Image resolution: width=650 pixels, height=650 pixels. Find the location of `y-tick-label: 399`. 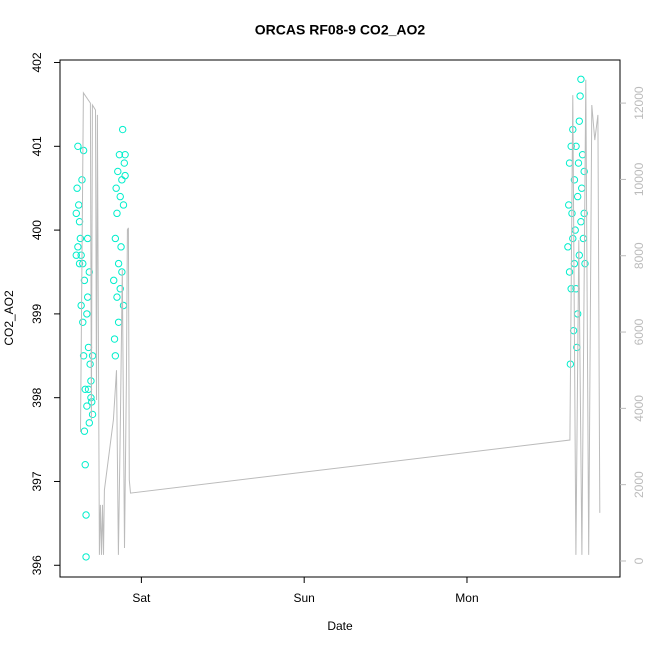

y-tick-label: 399 is located at coordinates (37, 314).